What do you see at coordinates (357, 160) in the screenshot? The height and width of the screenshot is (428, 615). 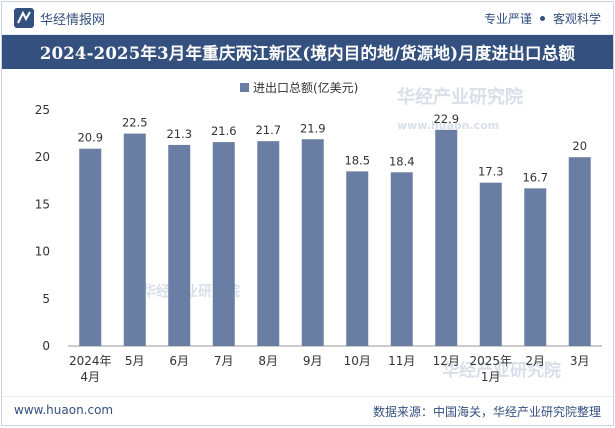 I see `bar-value-label: 18.5` at bounding box center [357, 160].